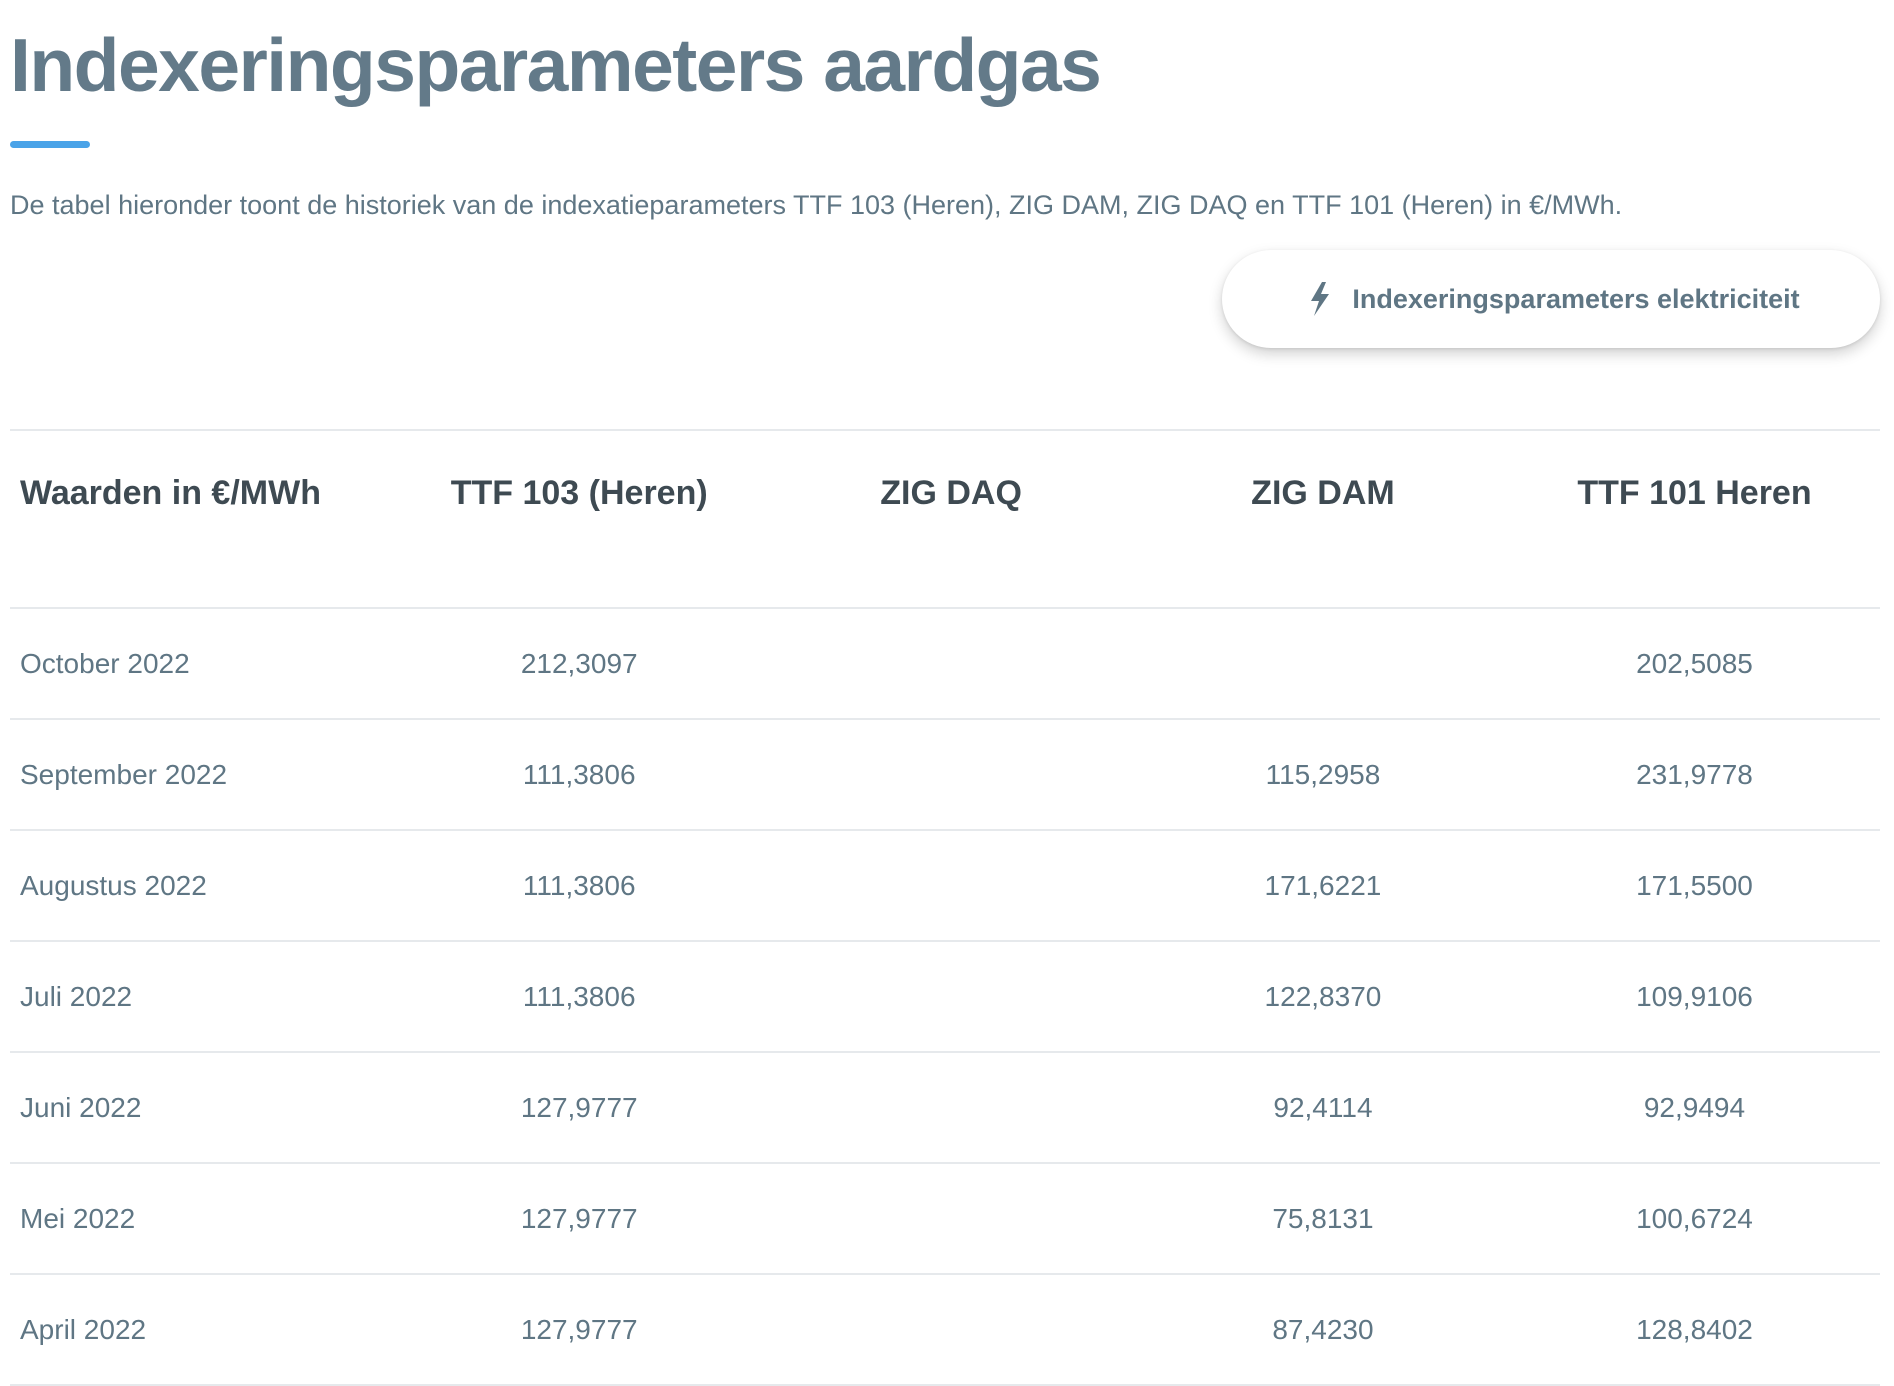 The width and height of the screenshot is (1894, 1386). I want to click on cell-period: Mei 2022, so click(202, 1219).